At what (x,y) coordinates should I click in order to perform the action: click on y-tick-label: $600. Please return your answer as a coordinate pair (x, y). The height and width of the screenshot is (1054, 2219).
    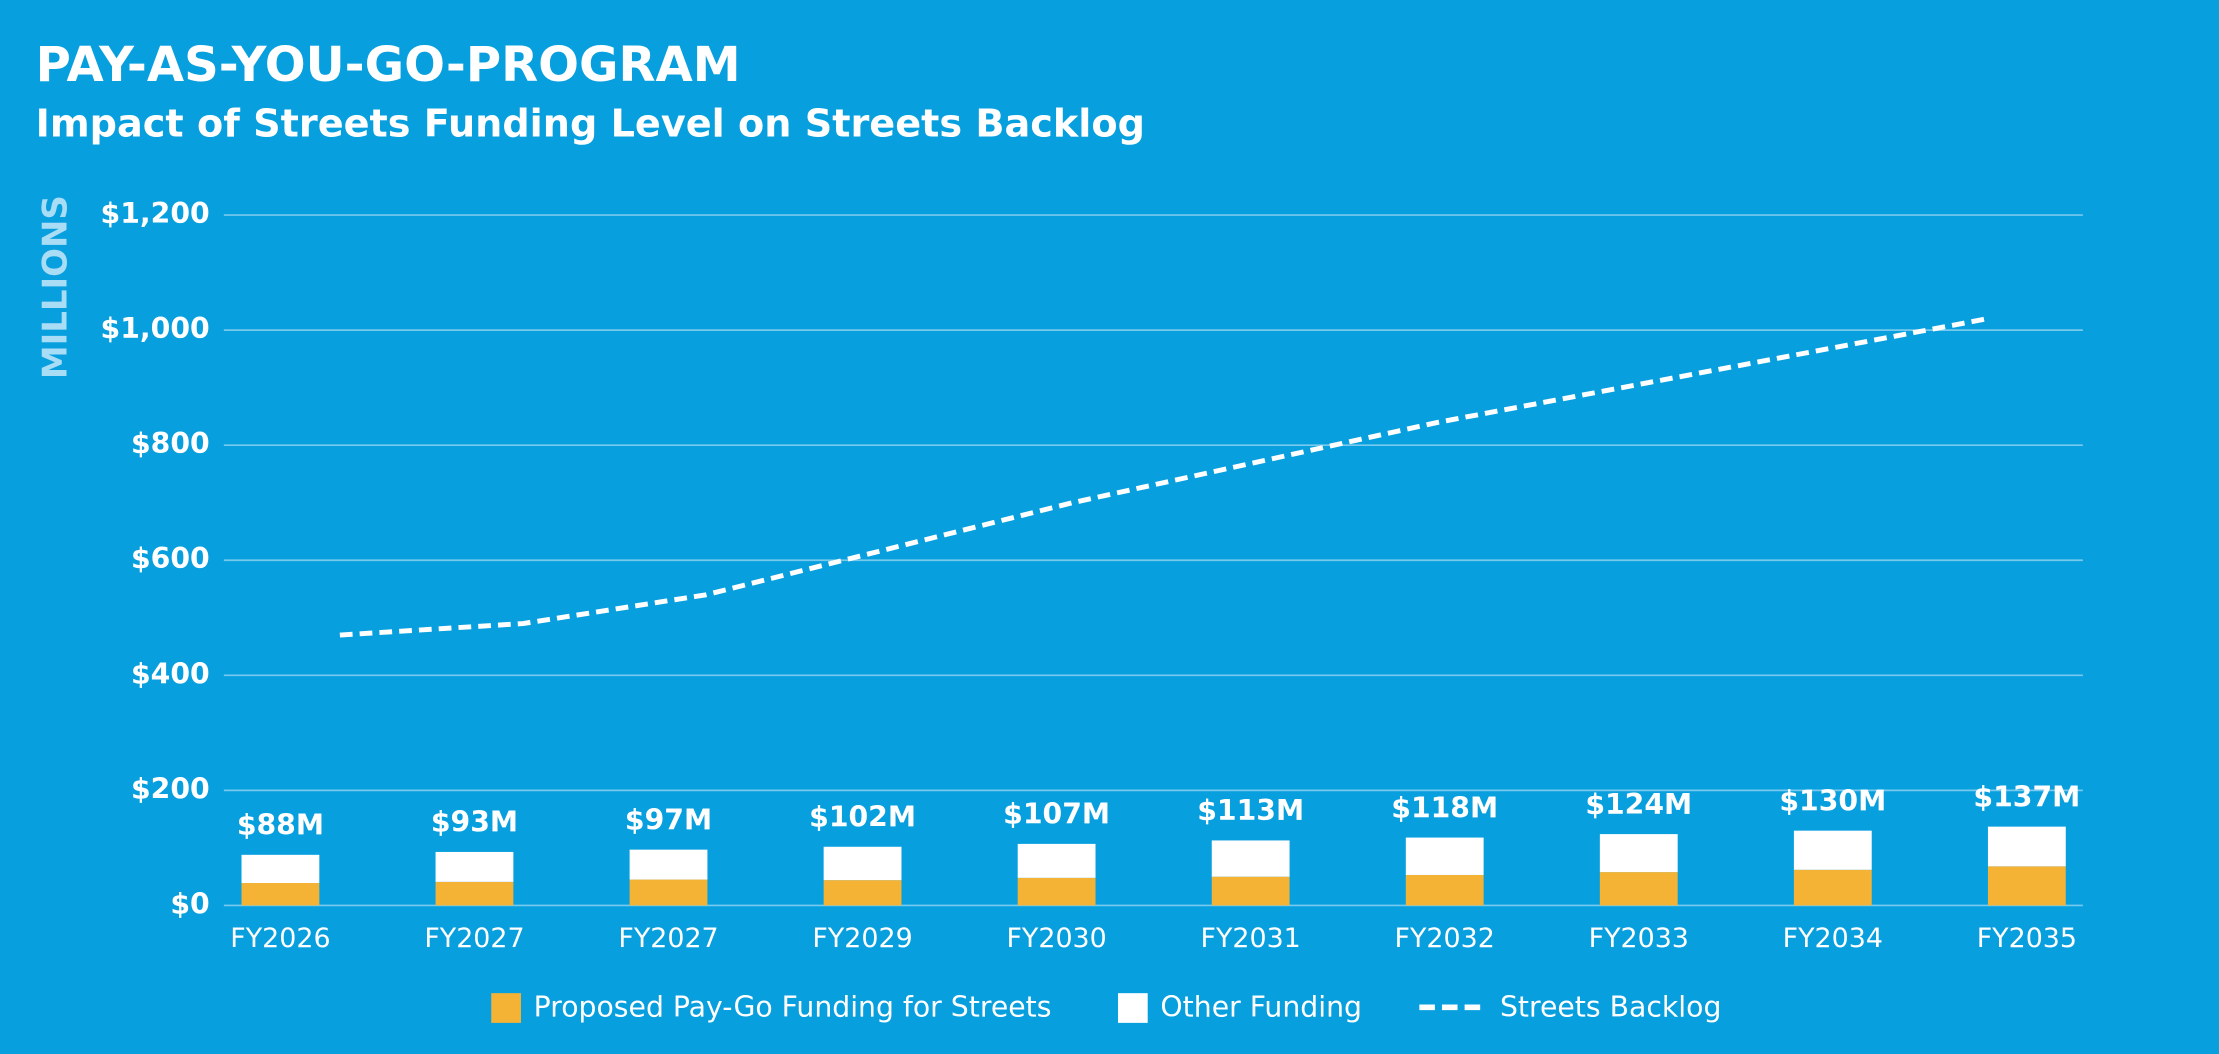
    Looking at the image, I should click on (170, 558).